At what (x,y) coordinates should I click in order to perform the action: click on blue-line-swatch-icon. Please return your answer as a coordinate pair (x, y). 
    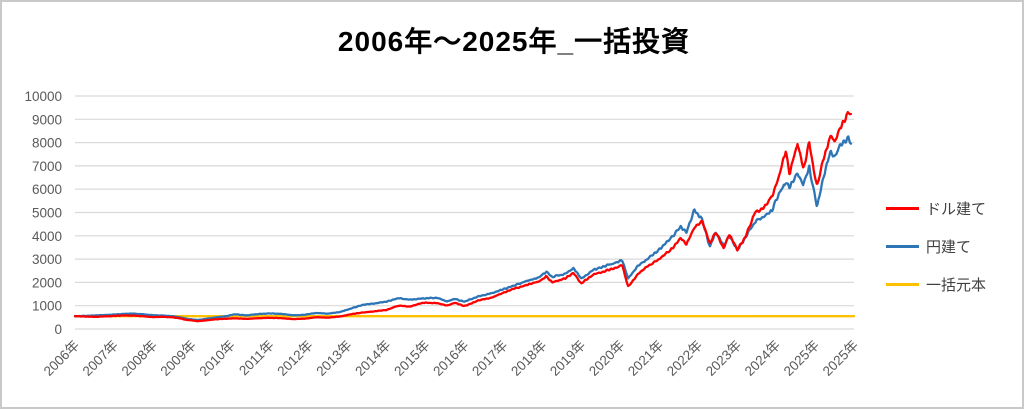
    Looking at the image, I should click on (902, 246).